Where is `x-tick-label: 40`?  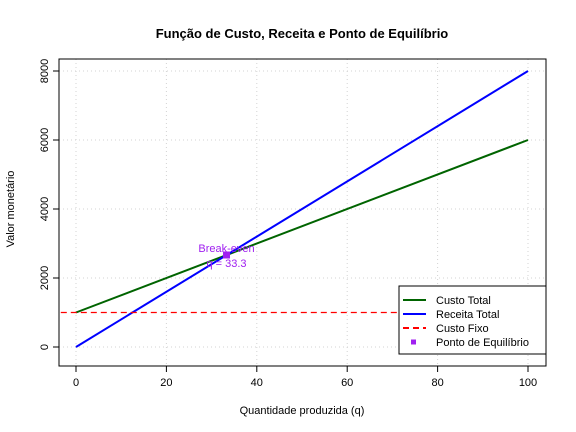 x-tick-label: 40 is located at coordinates (257, 383).